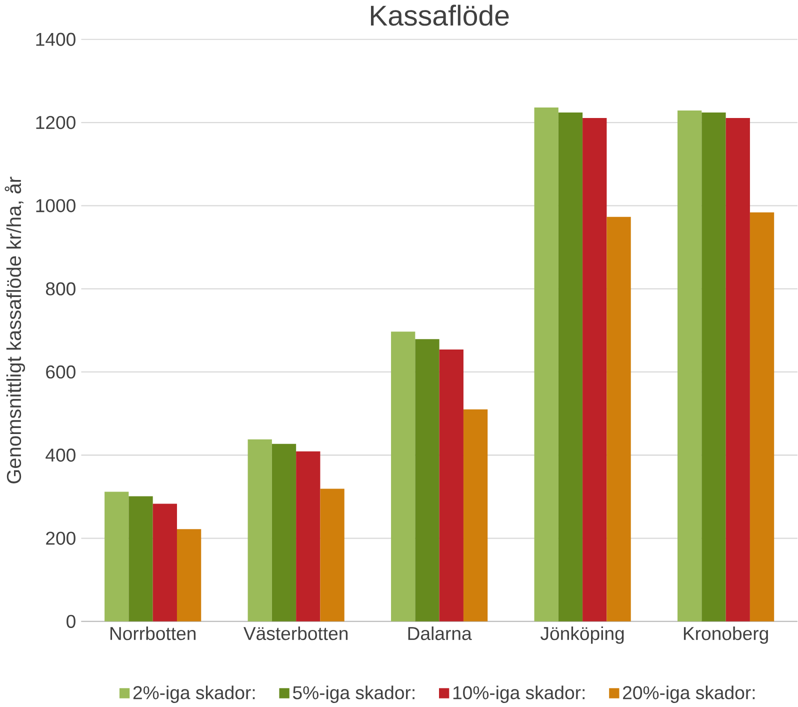 Image resolution: width=798 pixels, height=707 pixels. I want to click on x-tick-label: Kronoberg, so click(726, 635).